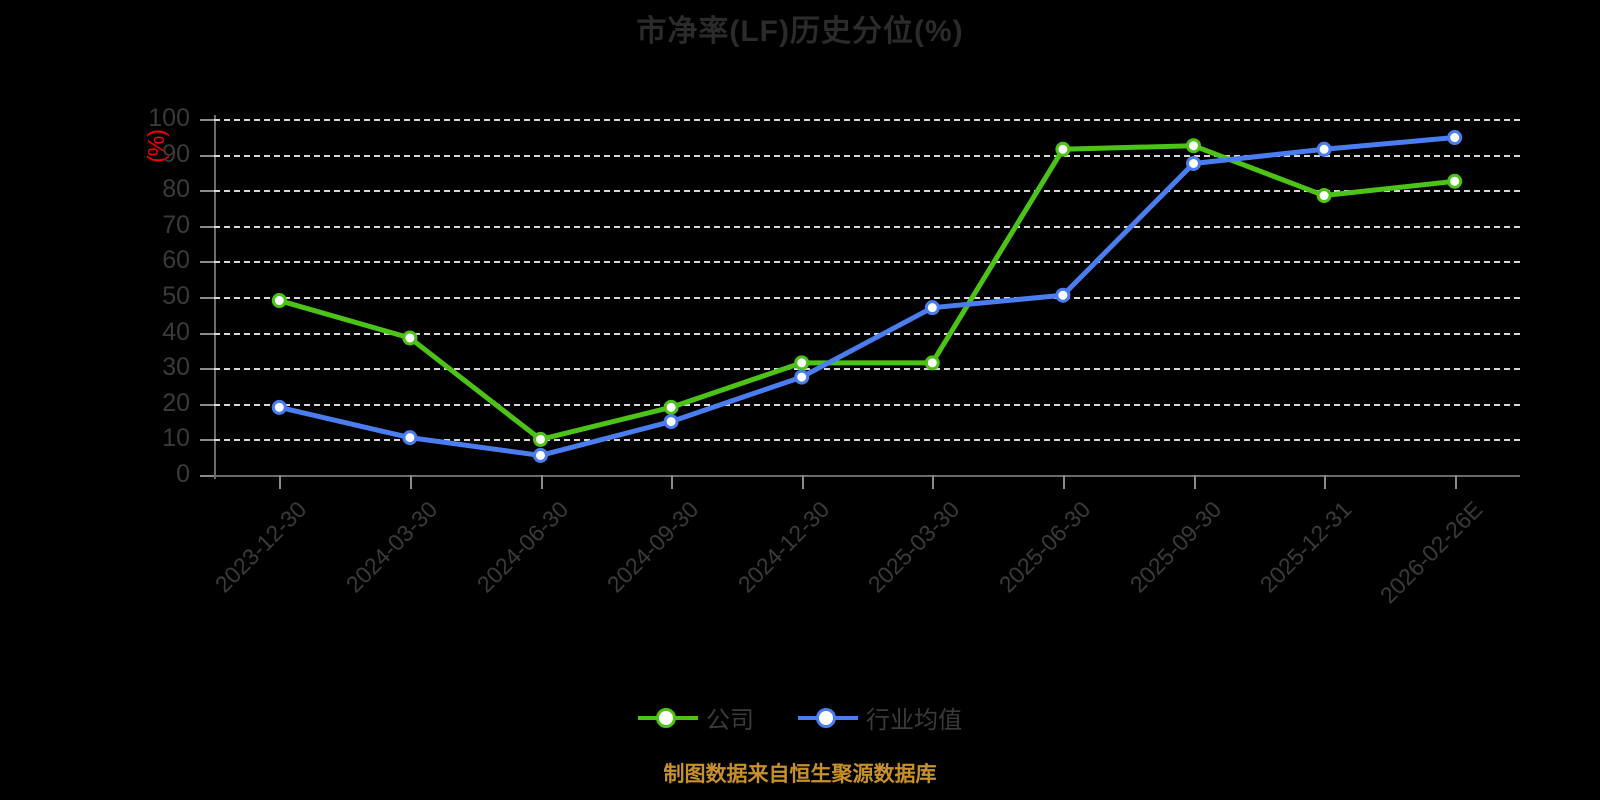 This screenshot has width=1600, height=800. Describe the element at coordinates (176, 189) in the screenshot. I see `y-axis-tick-label: 80` at that location.